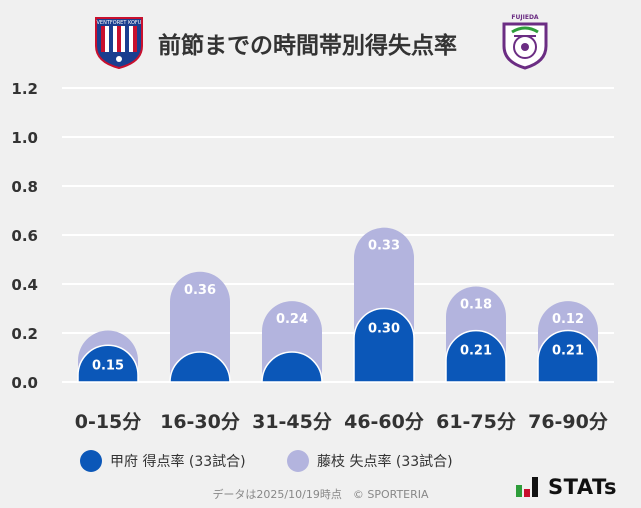 The width and height of the screenshot is (641, 508). Describe the element at coordinates (24, 285) in the screenshot. I see `y-tick-label: 0.4` at that location.